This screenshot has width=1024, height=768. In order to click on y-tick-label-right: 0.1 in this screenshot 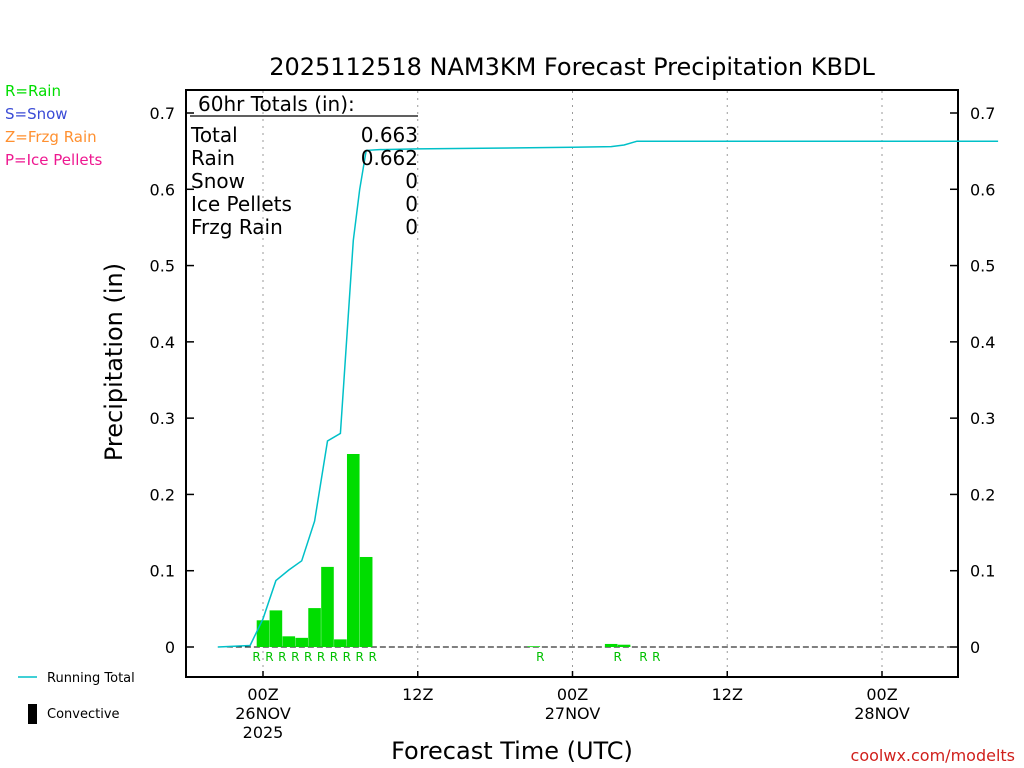, I will do `click(982, 571)`.